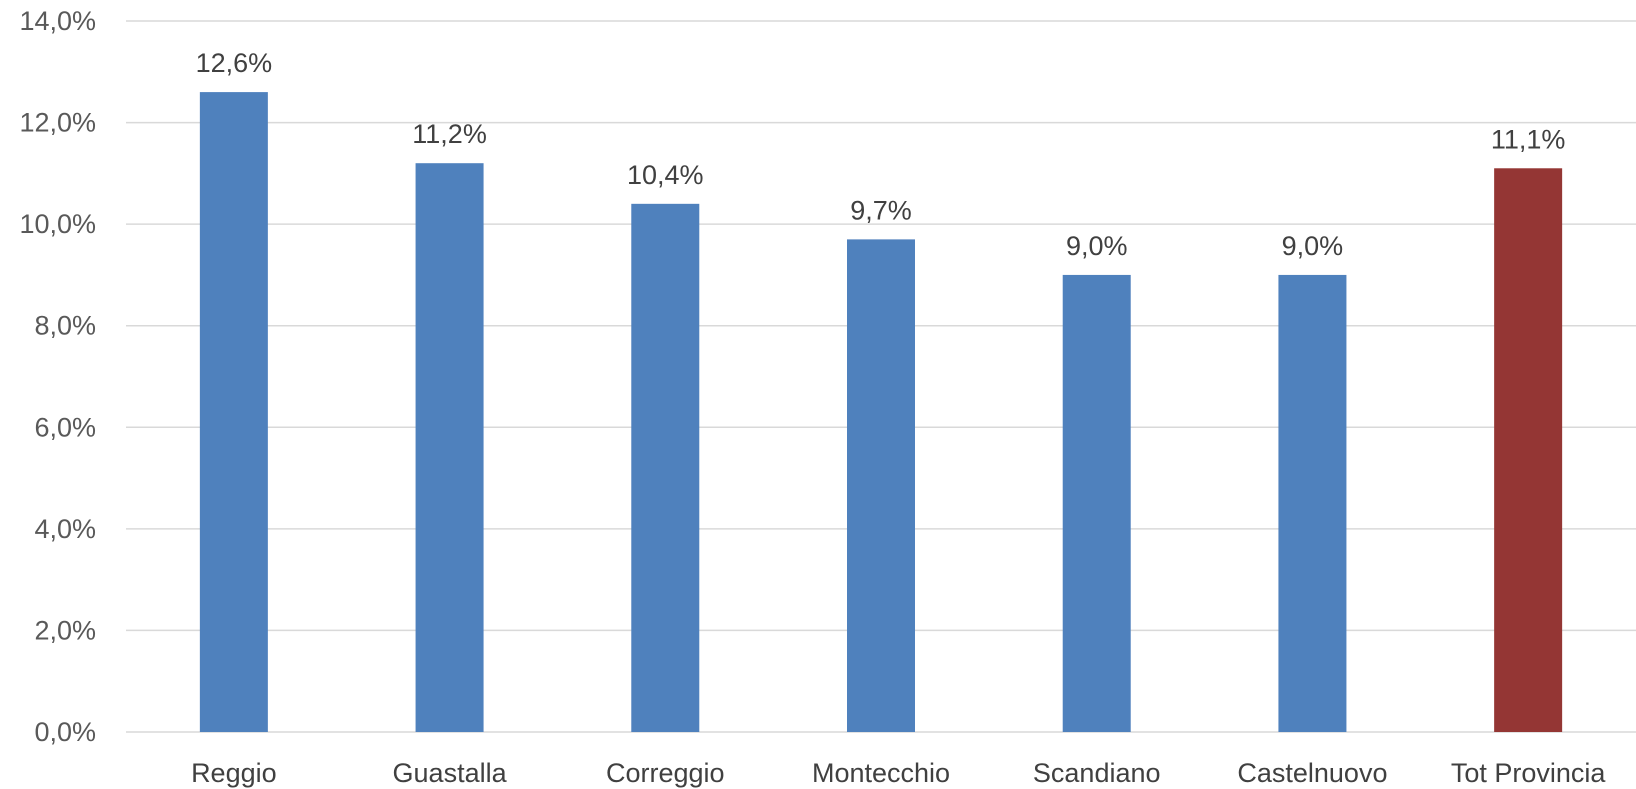  What do you see at coordinates (65, 630) in the screenshot?
I see `y-tick-label: 2,0%` at bounding box center [65, 630].